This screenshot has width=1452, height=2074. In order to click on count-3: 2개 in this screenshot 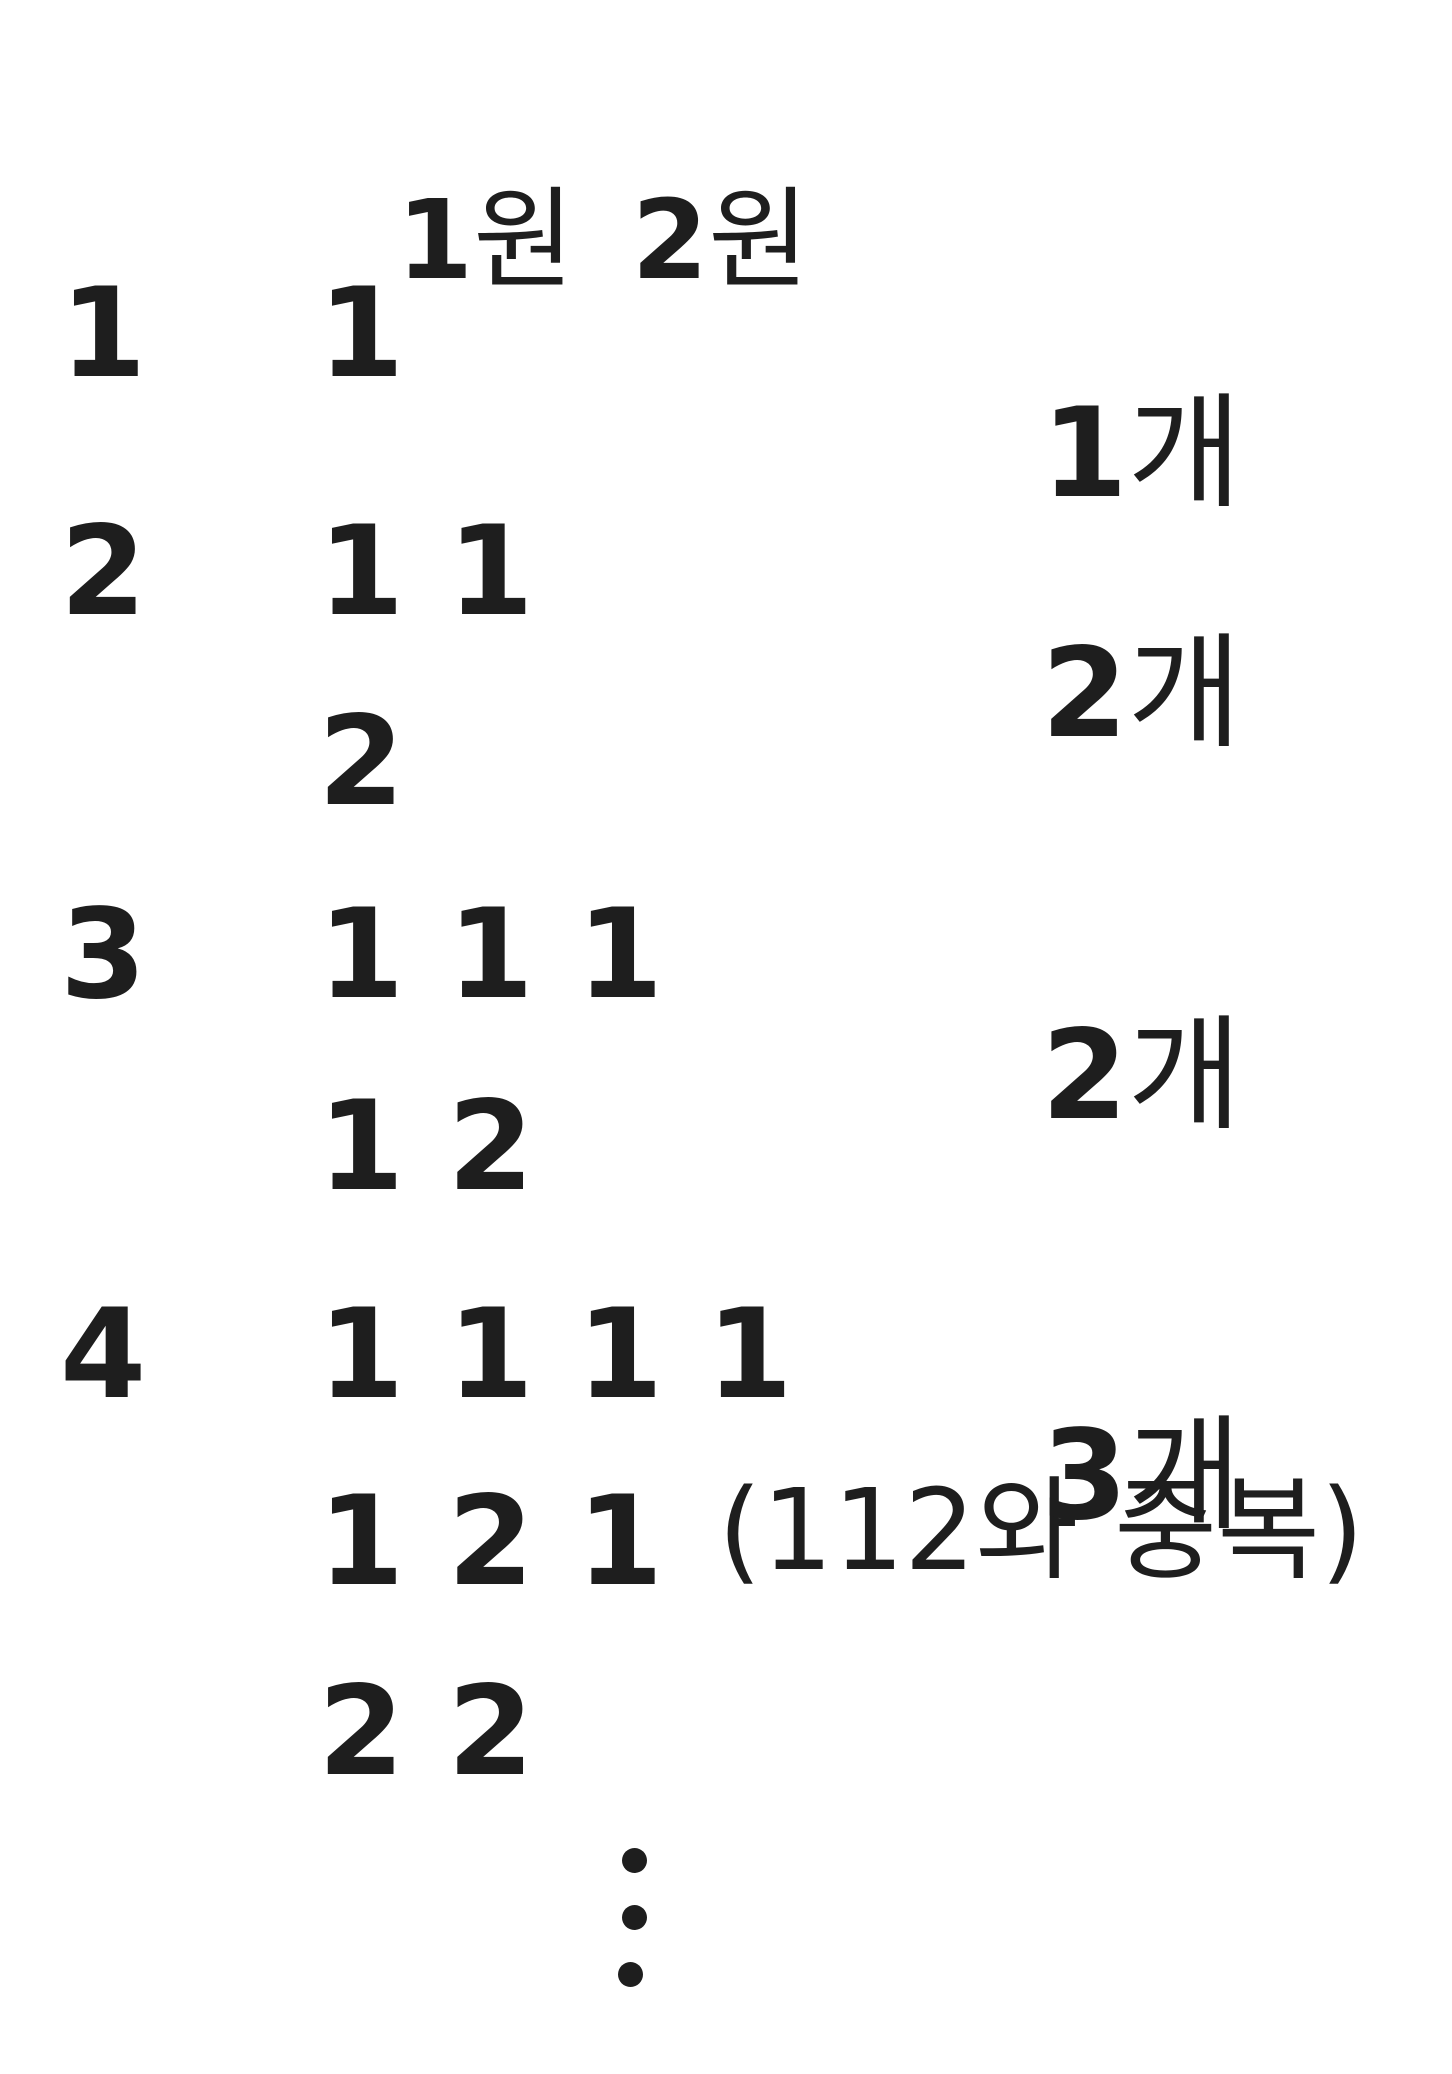, I will do `click(1098, 1014)`.